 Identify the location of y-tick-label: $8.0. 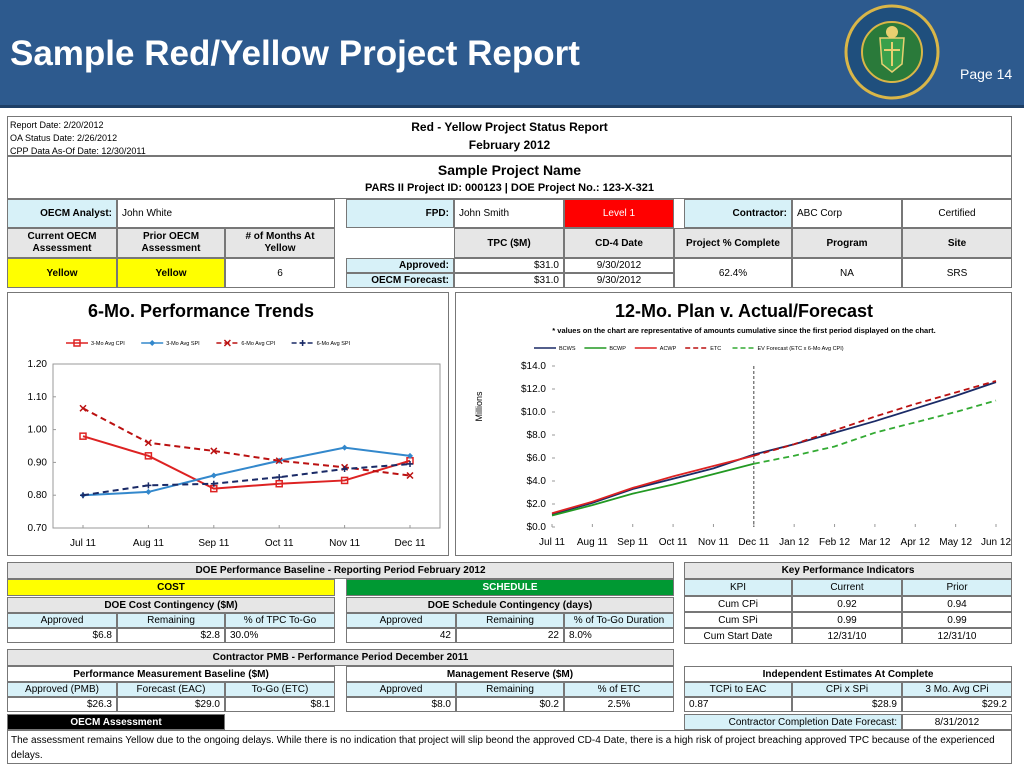
(537, 435).